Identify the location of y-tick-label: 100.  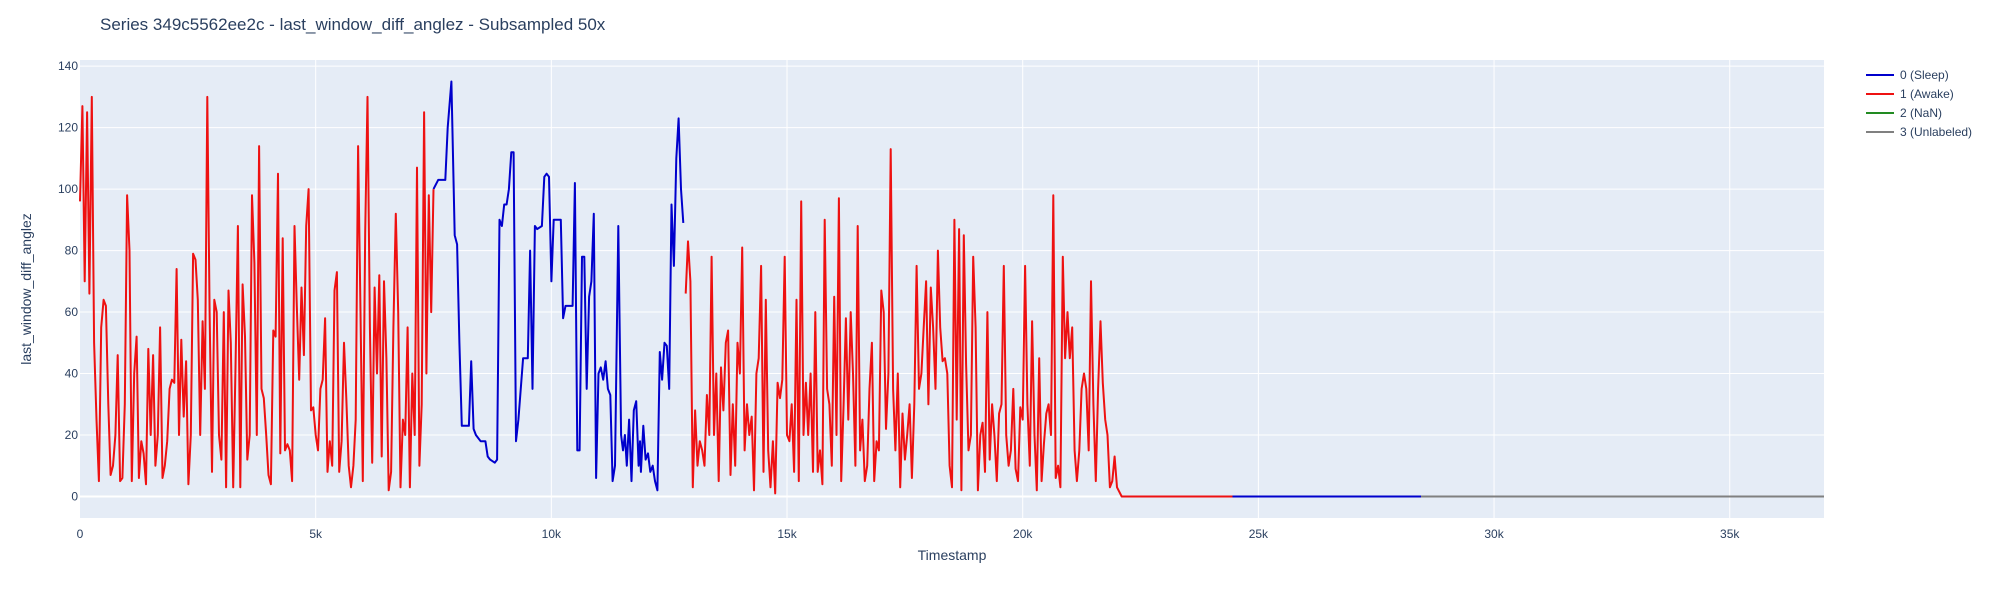
(68, 189).